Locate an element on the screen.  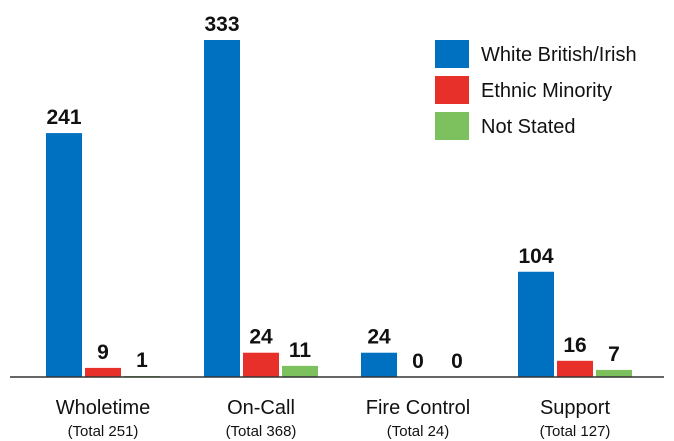
data-label: 11 is located at coordinates (300, 350).